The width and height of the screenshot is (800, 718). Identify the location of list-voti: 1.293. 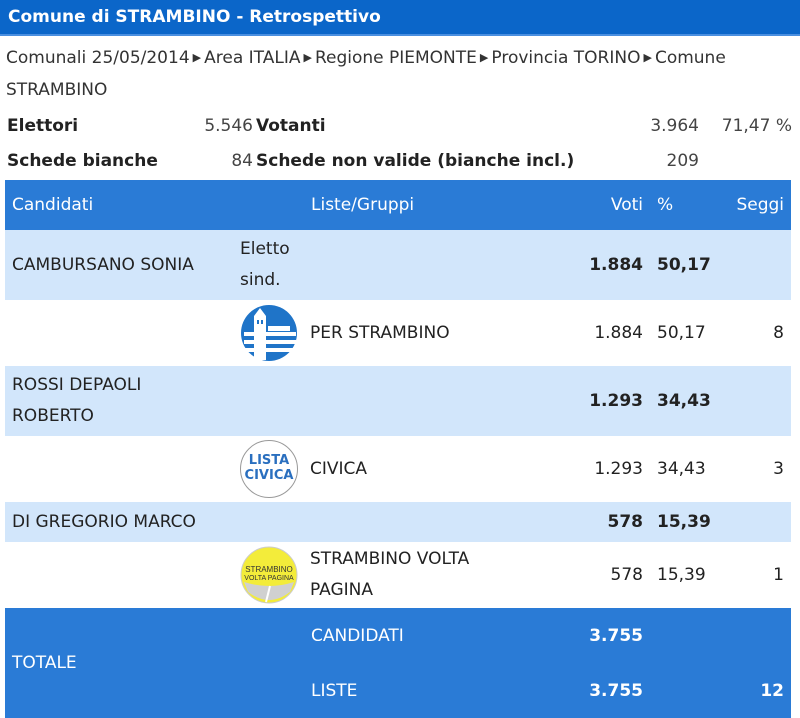
(618, 469).